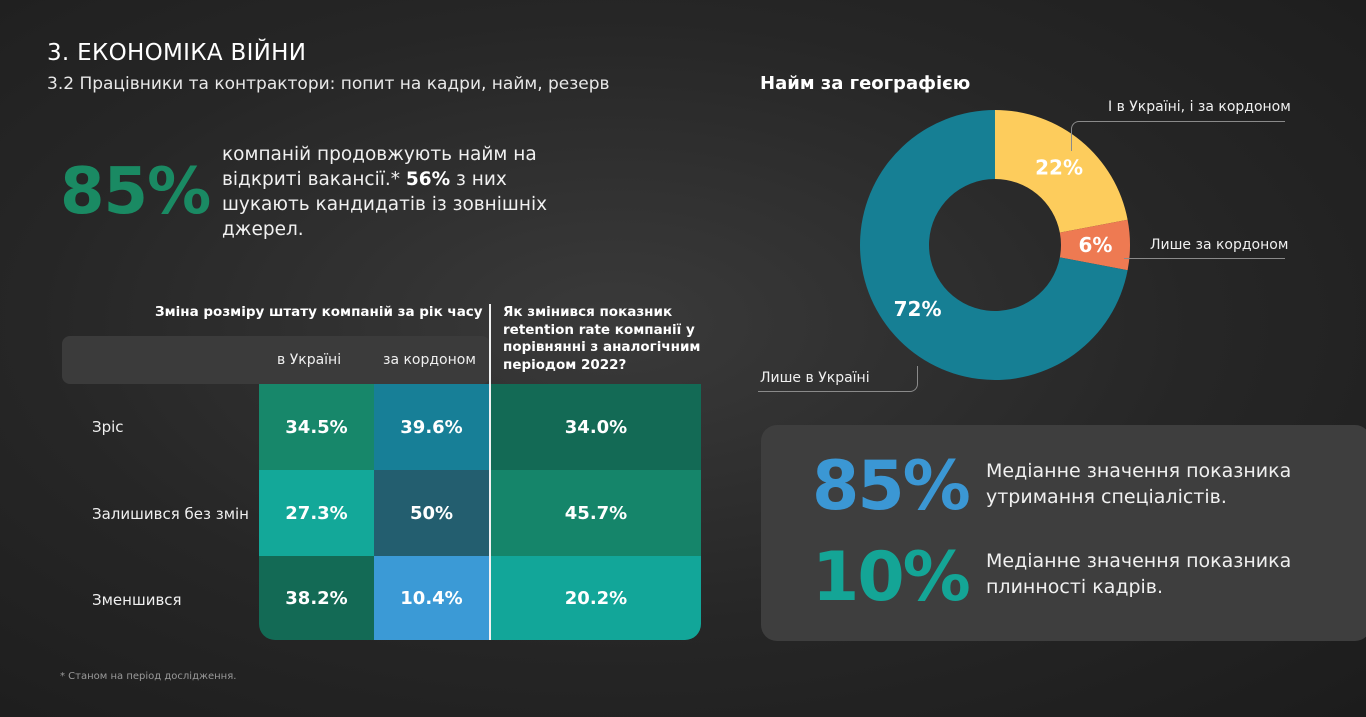 This screenshot has width=1366, height=717. I want to click on cell-grew-retention-value: 34.0%, so click(596, 427).